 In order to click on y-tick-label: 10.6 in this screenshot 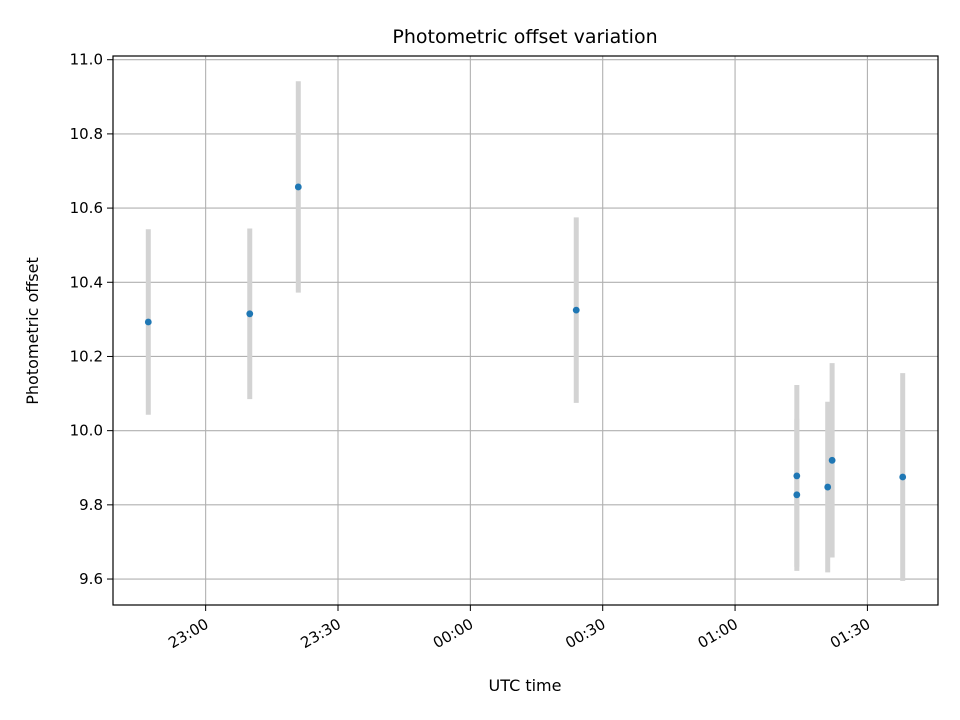, I will do `click(86, 208)`.